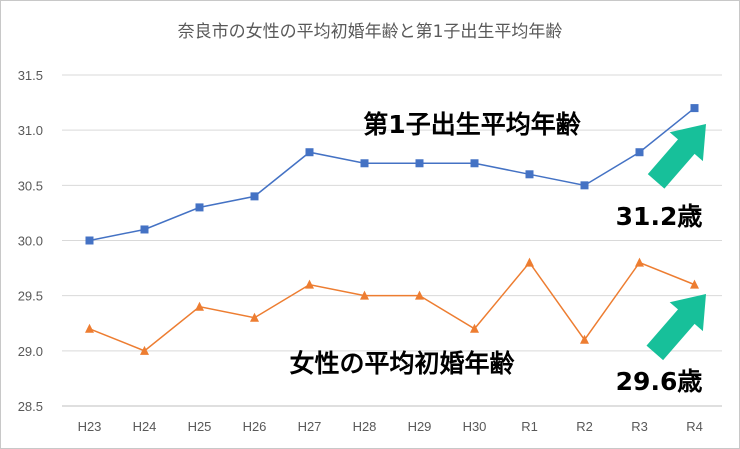 This screenshot has width=740, height=449. I want to click on x-tick-label: H29, so click(420, 426).